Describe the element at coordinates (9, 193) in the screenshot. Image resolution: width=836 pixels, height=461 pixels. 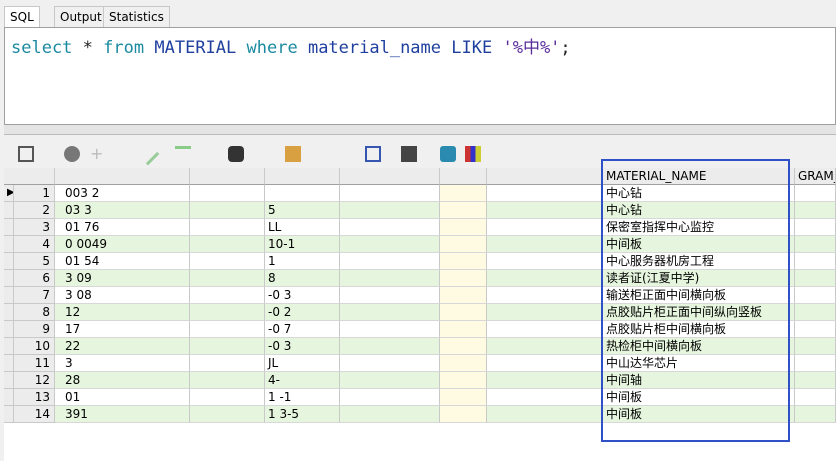
I see `row-indicator: ▶` at that location.